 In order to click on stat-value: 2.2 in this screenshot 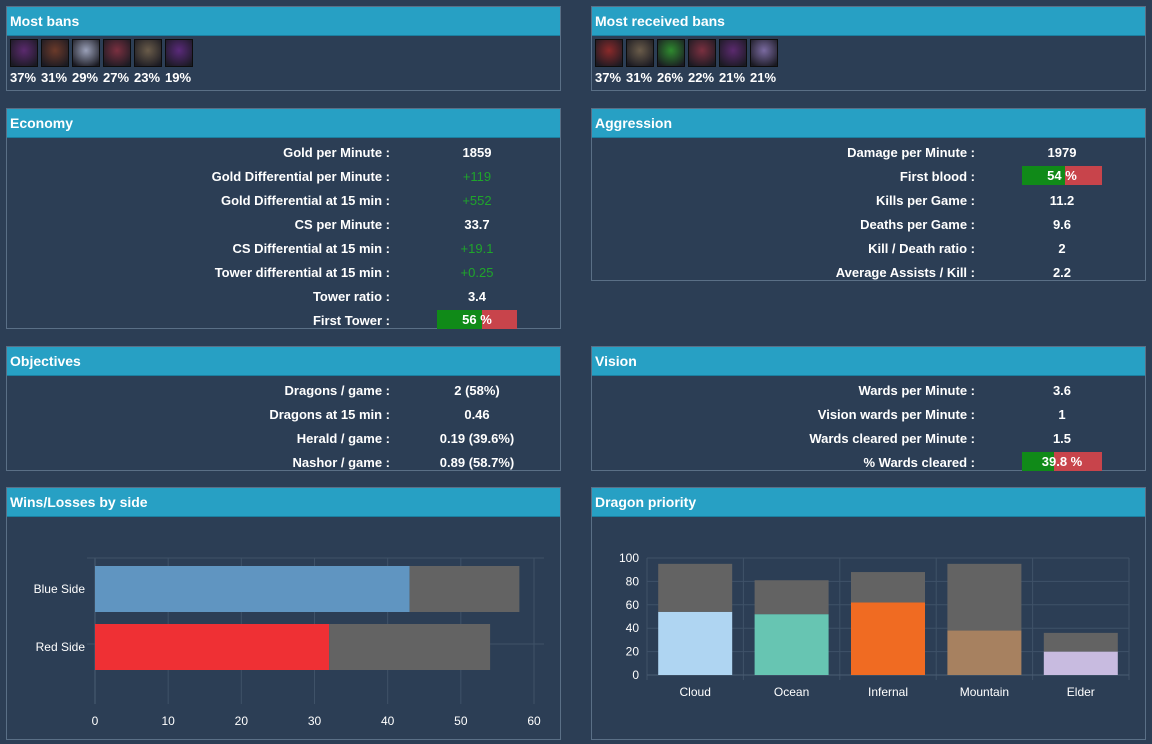, I will do `click(1062, 272)`.